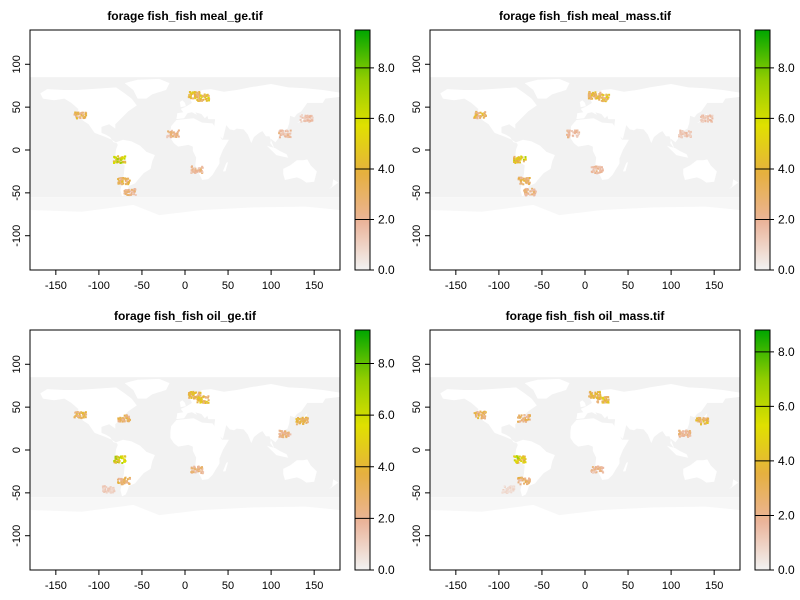 This screenshot has height=600, width=800. What do you see at coordinates (185, 316) in the screenshot?
I see `panel-title: forage fish_fish oil_ge.tif` at bounding box center [185, 316].